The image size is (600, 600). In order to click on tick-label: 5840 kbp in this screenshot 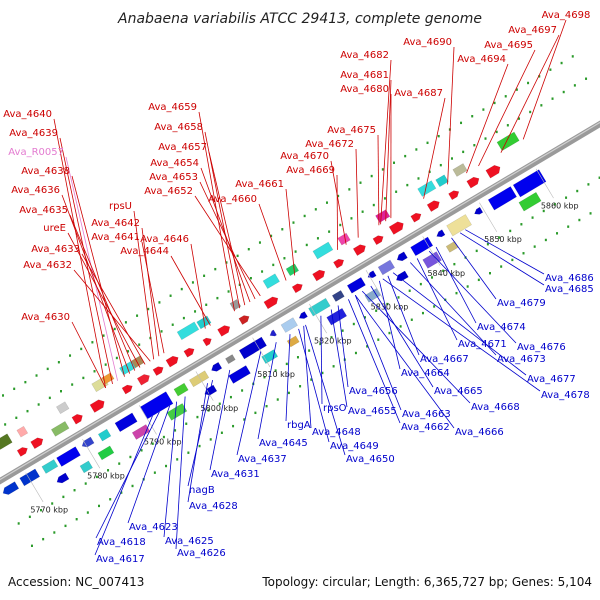, I will do `click(446, 273)`.